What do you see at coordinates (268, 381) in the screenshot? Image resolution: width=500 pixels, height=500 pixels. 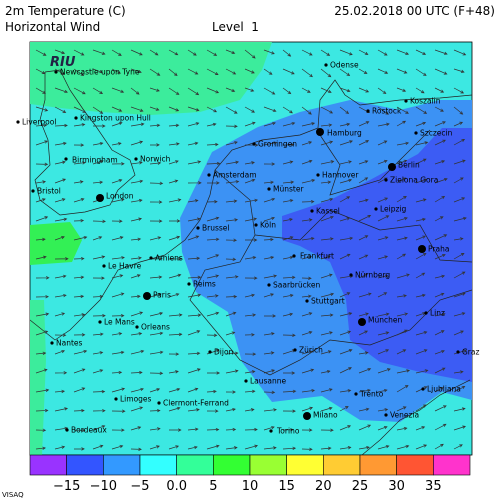 I see `city-label: Lausanne` at bounding box center [268, 381].